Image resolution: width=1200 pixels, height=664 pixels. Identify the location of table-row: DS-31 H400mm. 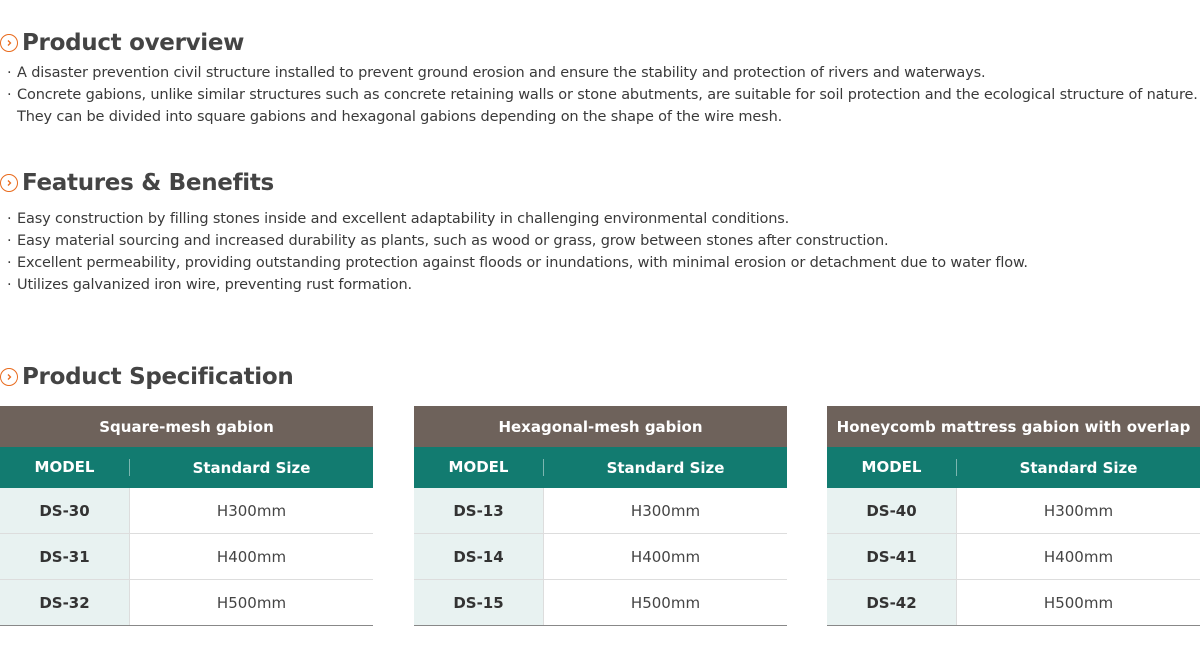
(186, 557).